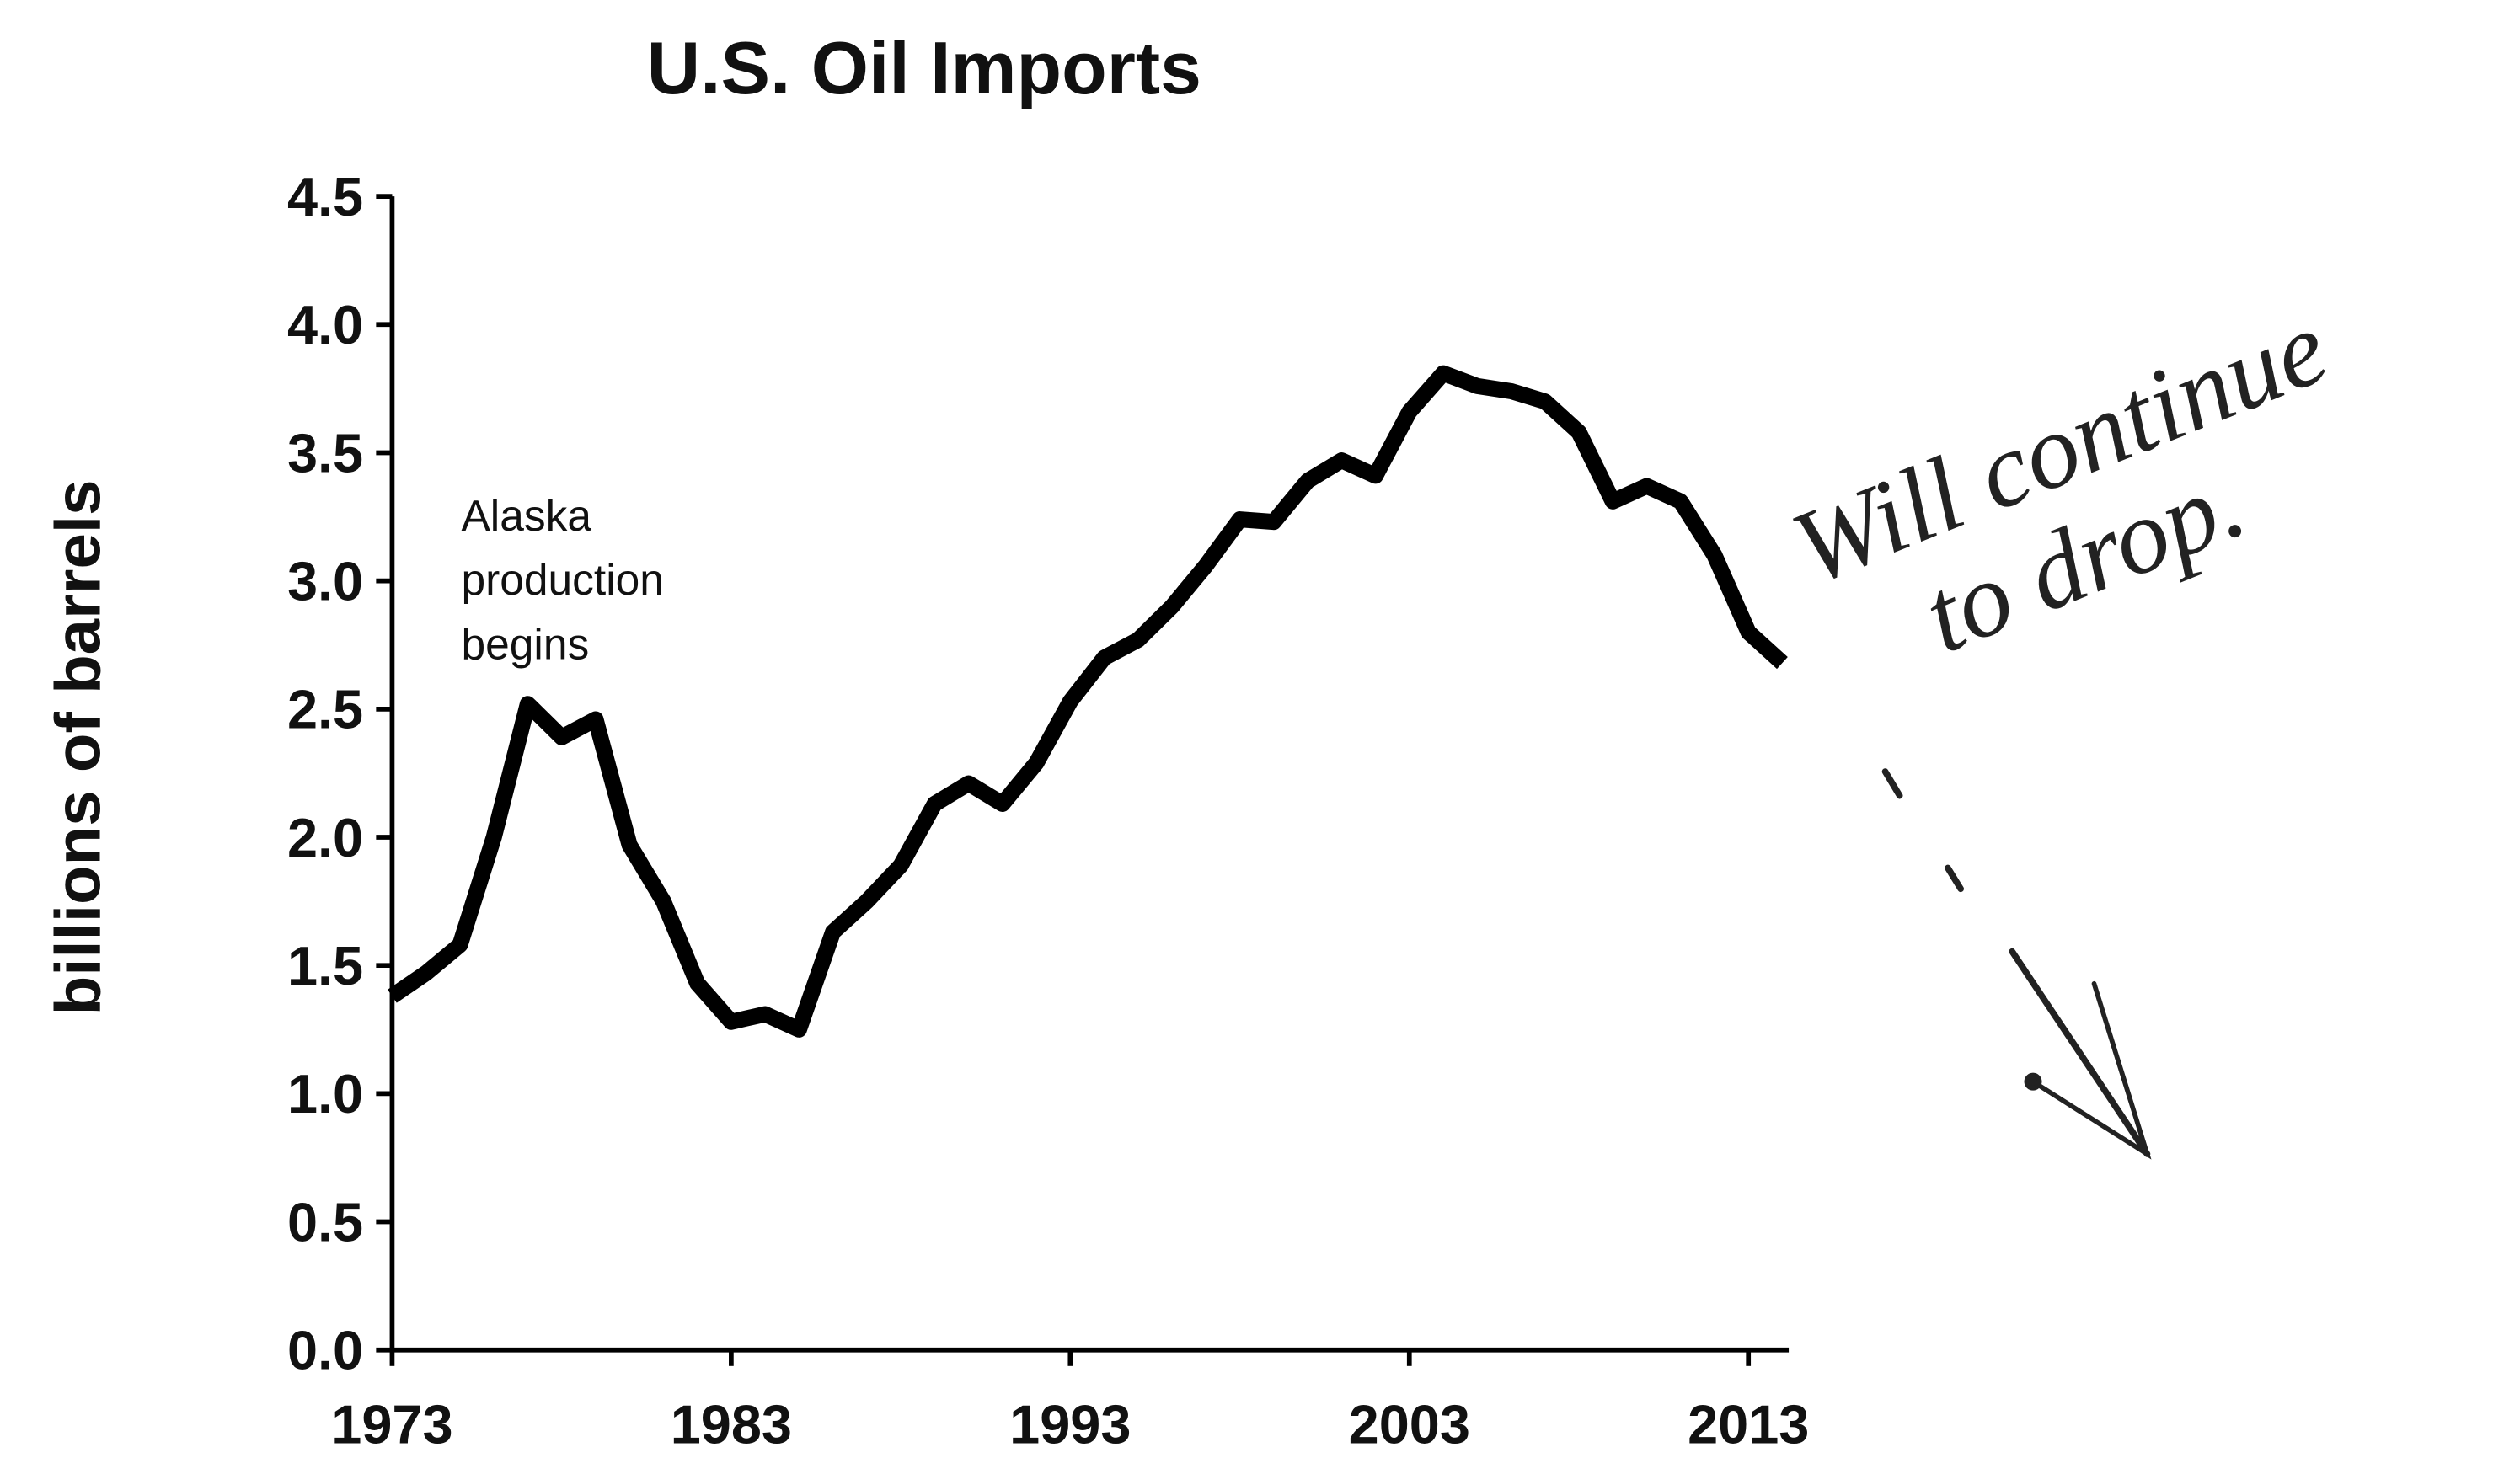 This screenshot has height=1474, width=2520. What do you see at coordinates (325, 324) in the screenshot?
I see `y-tick-label: 4.0` at bounding box center [325, 324].